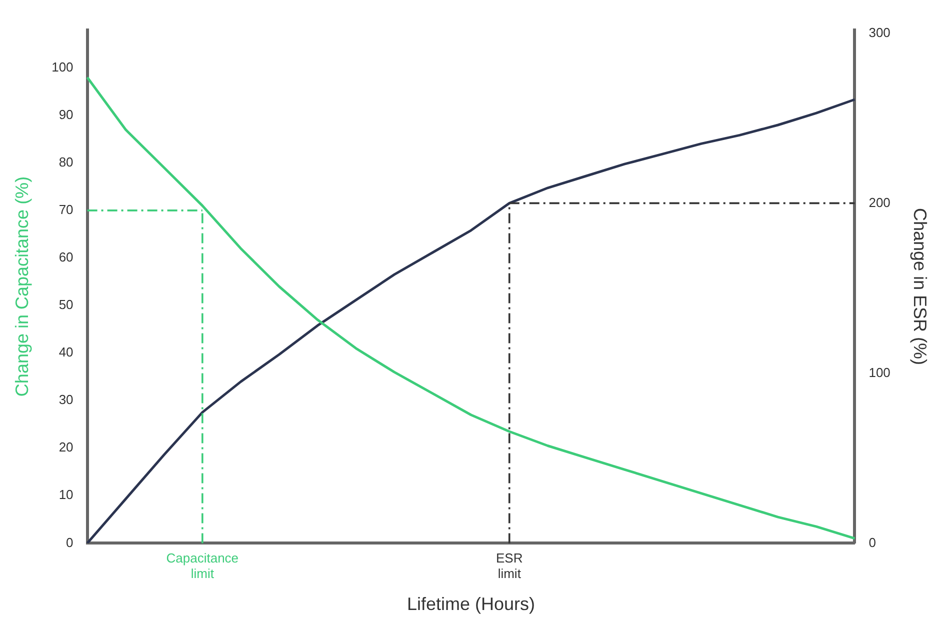  What do you see at coordinates (879, 32) in the screenshot?
I see `y2-tick-label: 300` at bounding box center [879, 32].